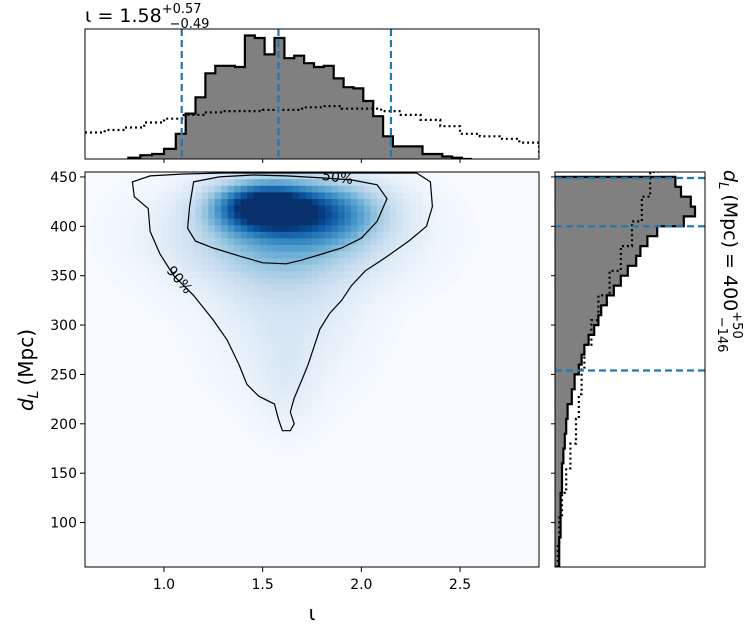 Image resolution: width=753 pixels, height=635 pixels. I want to click on x-tick-label: 1.5, so click(263, 585).